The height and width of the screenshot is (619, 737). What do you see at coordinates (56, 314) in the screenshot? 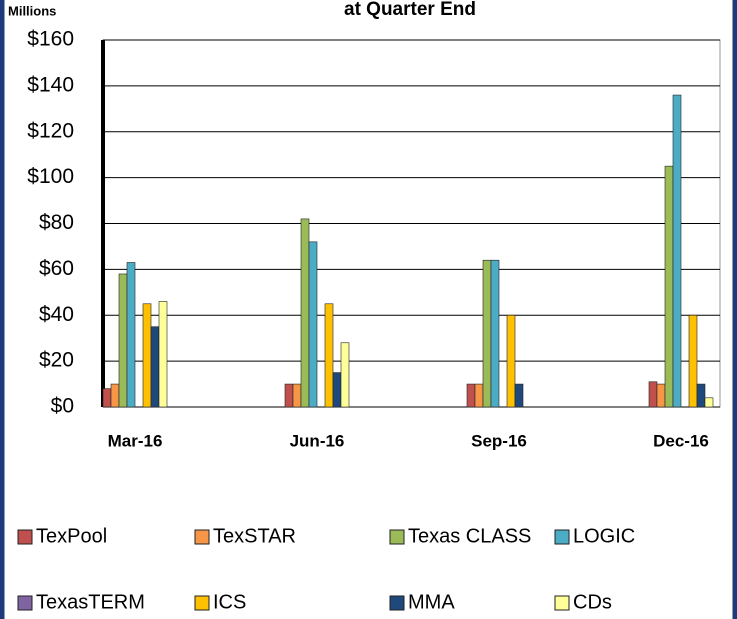
I see `y-tick-label: $40` at bounding box center [56, 314].